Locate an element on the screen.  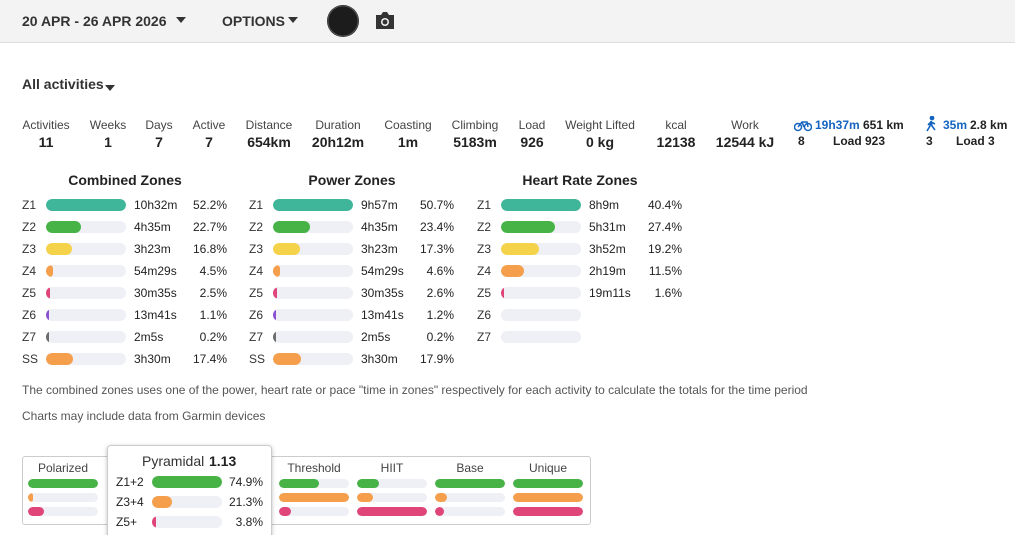
date-range: 20 APR - 26 APR 2026 is located at coordinates (94, 21).